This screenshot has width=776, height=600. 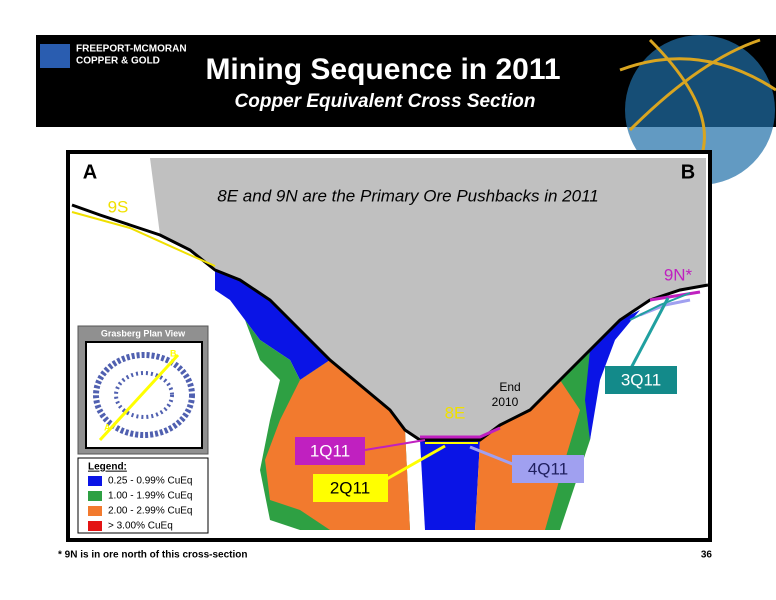 I want to click on legend-label: 2.00 - 2.99% CuEq, so click(x=150, y=511).